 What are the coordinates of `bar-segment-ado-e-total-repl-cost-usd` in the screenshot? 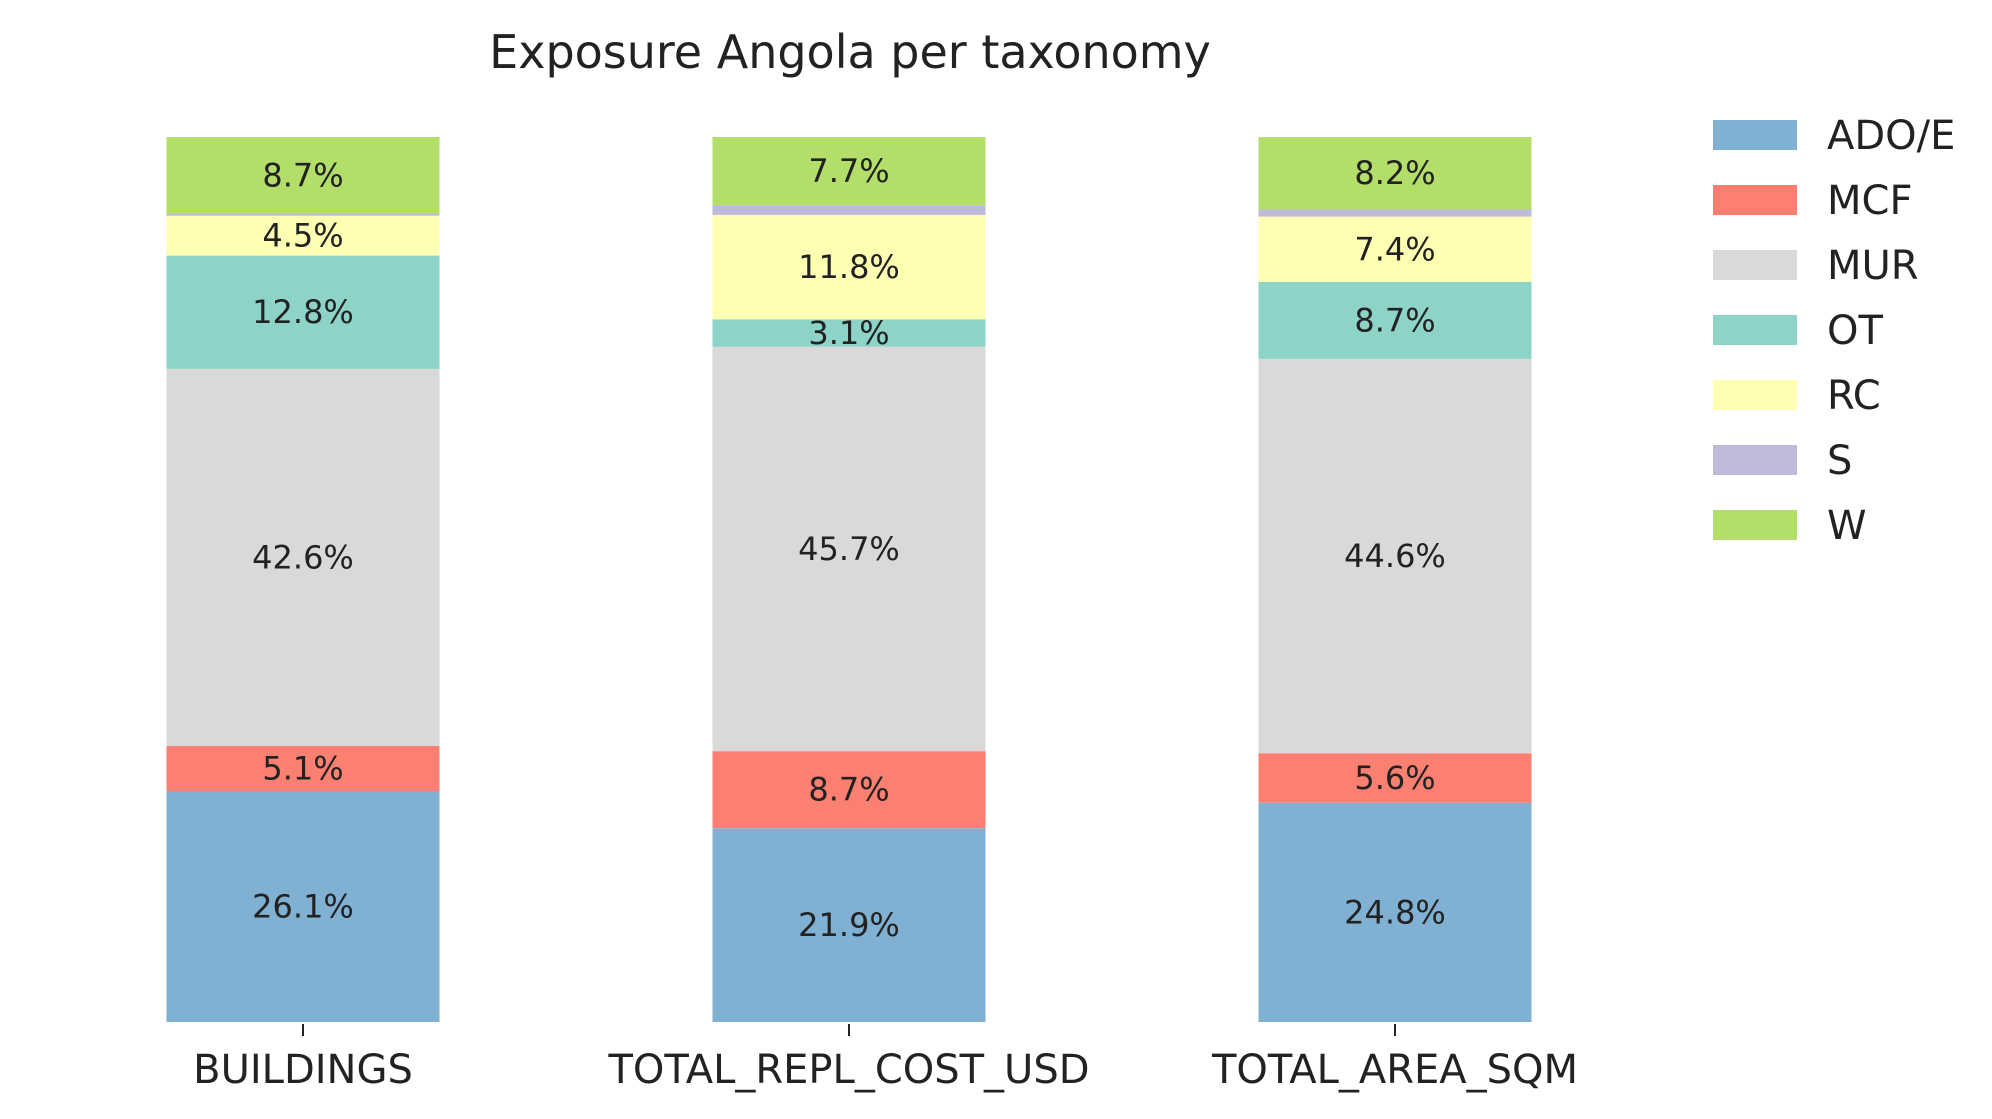 It's located at (849, 925).